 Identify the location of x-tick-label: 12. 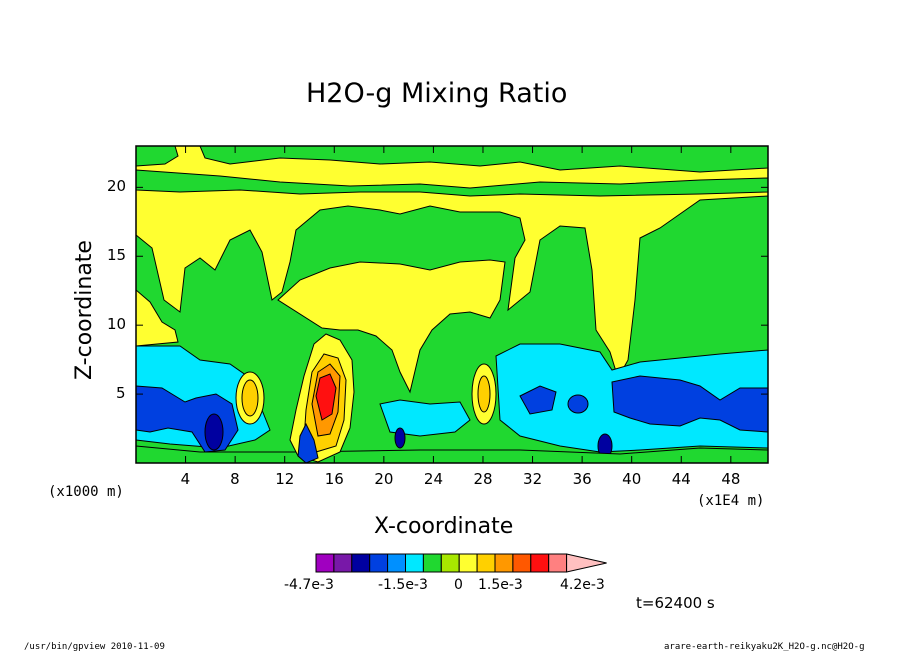
(285, 479).